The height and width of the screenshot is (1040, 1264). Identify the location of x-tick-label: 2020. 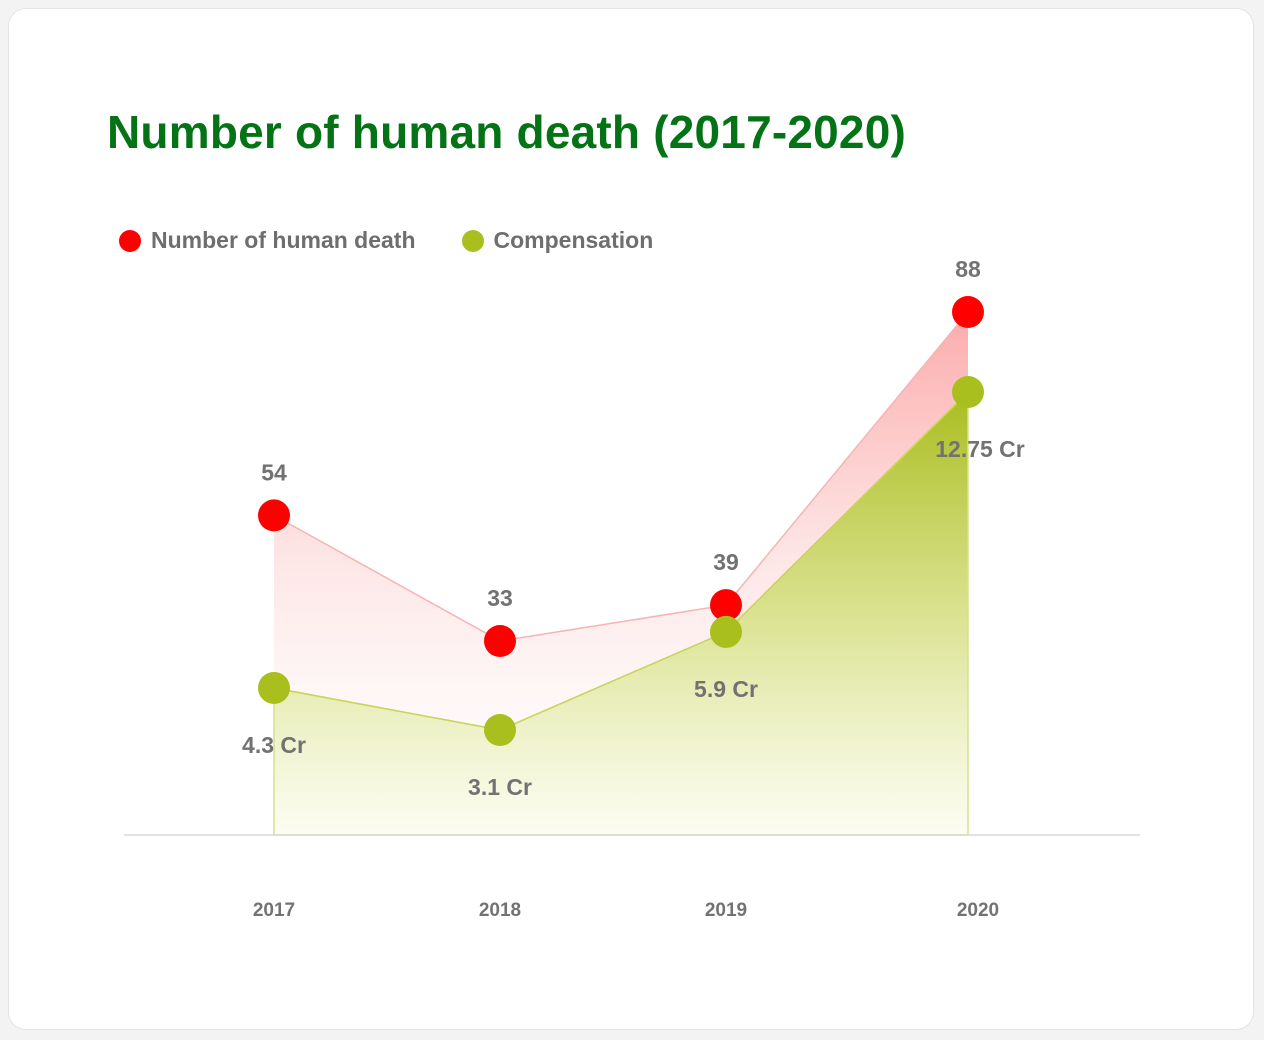
(978, 910).